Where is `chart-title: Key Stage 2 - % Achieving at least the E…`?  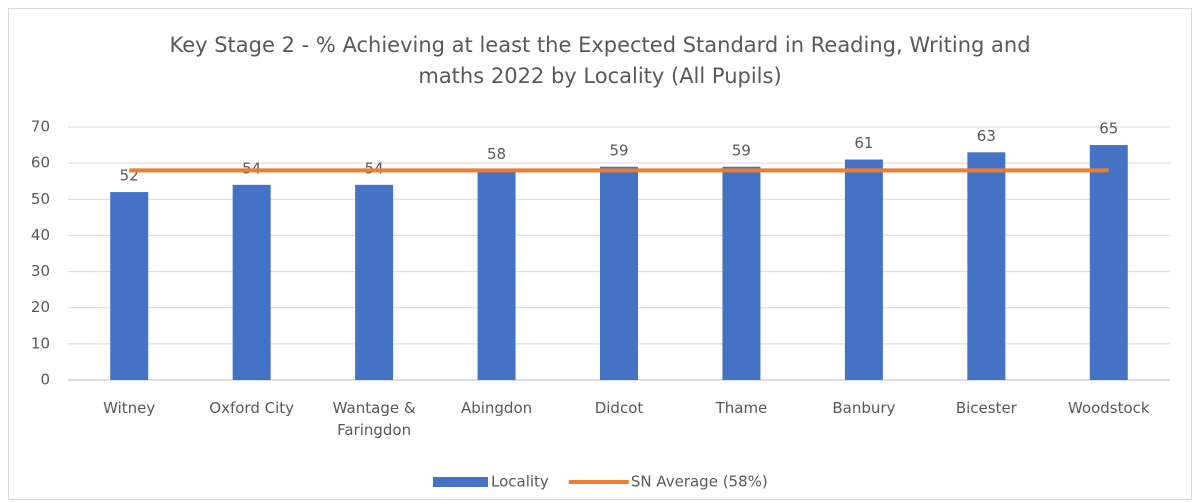 chart-title: Key Stage 2 - % Achieving at least the E… is located at coordinates (600, 60).